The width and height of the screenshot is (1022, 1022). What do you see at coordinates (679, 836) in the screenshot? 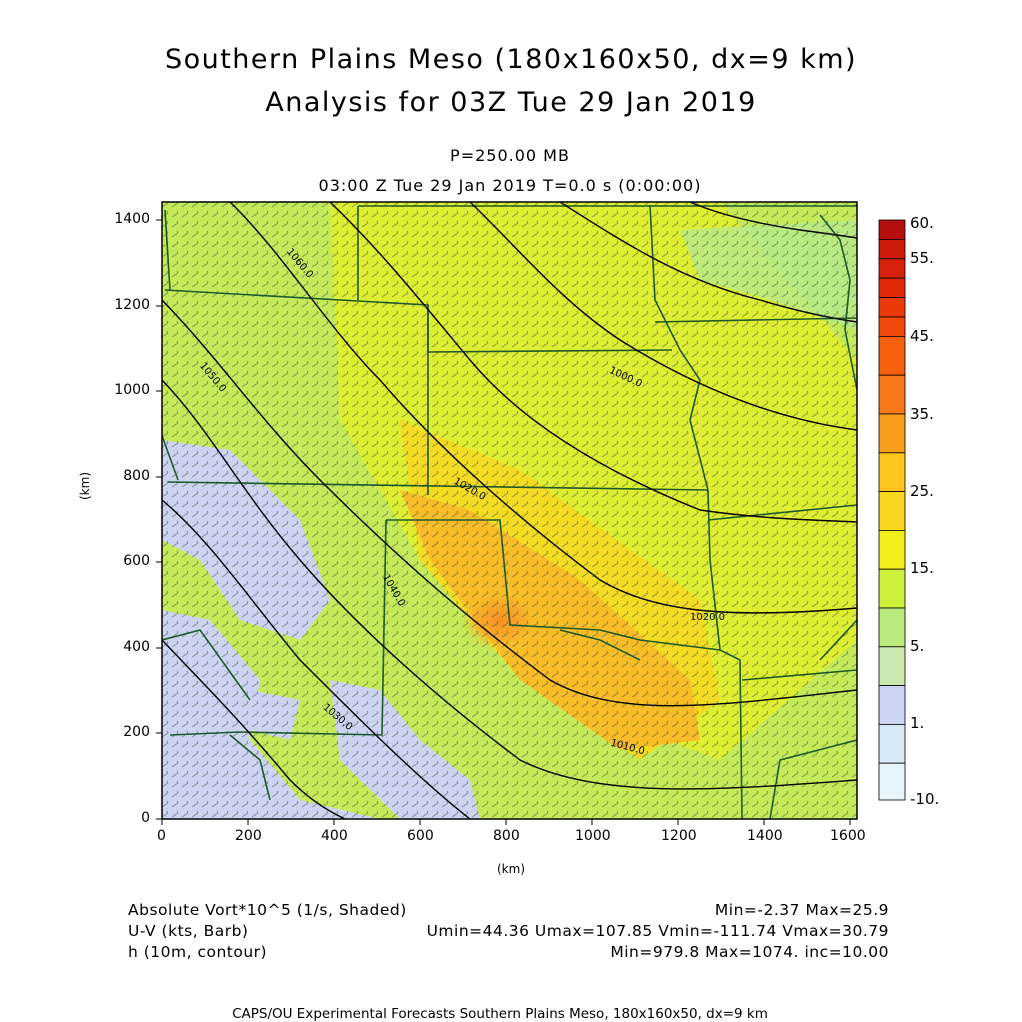
I see `x-tick-label: 1200` at bounding box center [679, 836].